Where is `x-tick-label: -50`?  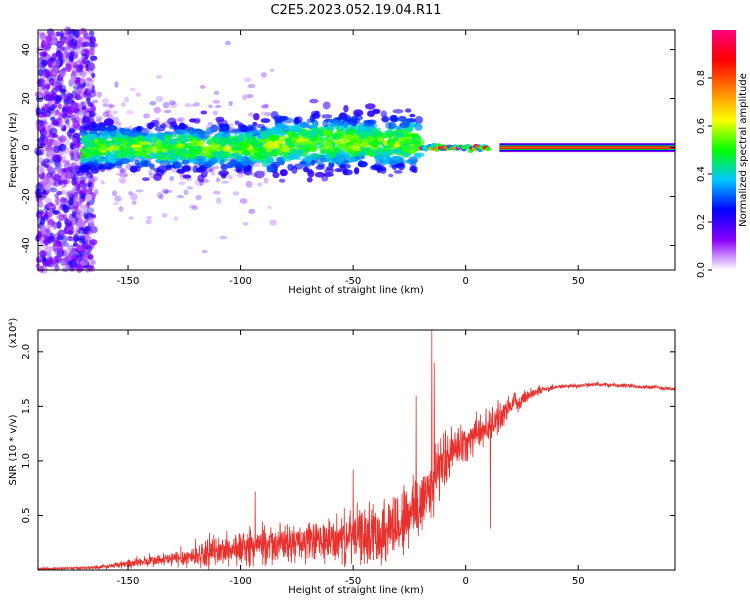 x-tick-label: -50 is located at coordinates (353, 581).